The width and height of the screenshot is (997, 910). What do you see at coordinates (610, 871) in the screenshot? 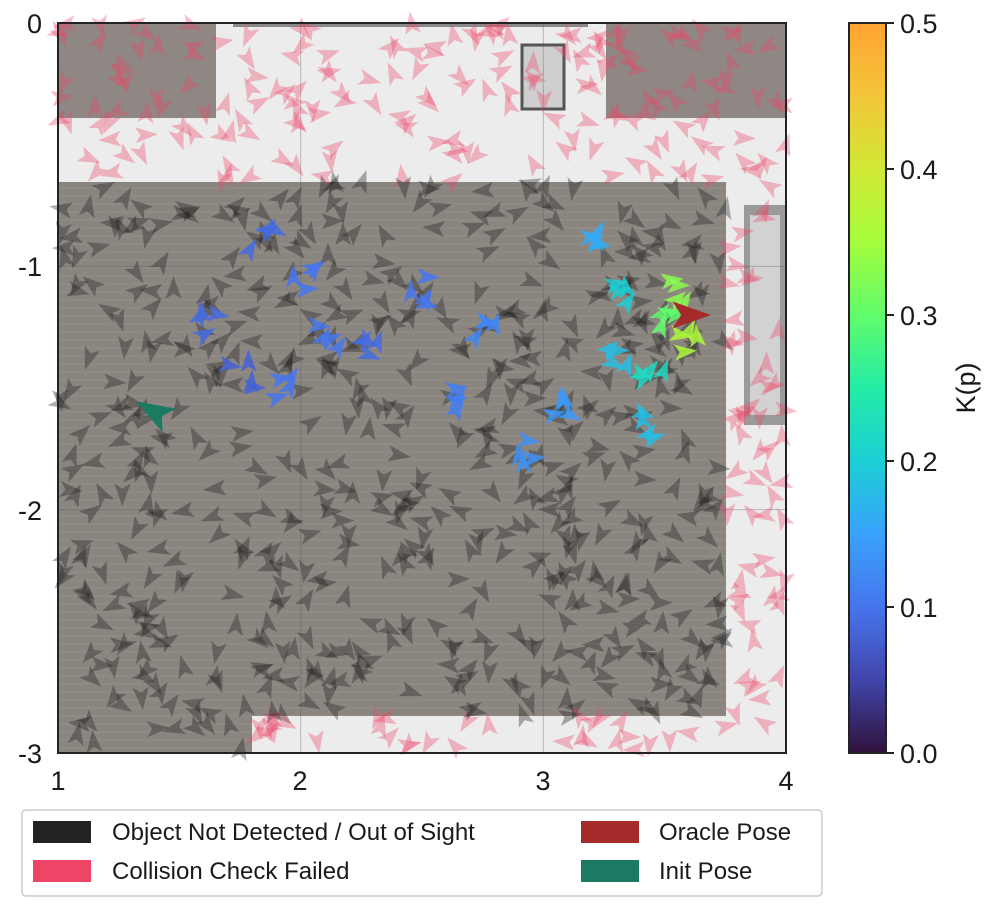
I see `legend-swatch-init-pose` at bounding box center [610, 871].